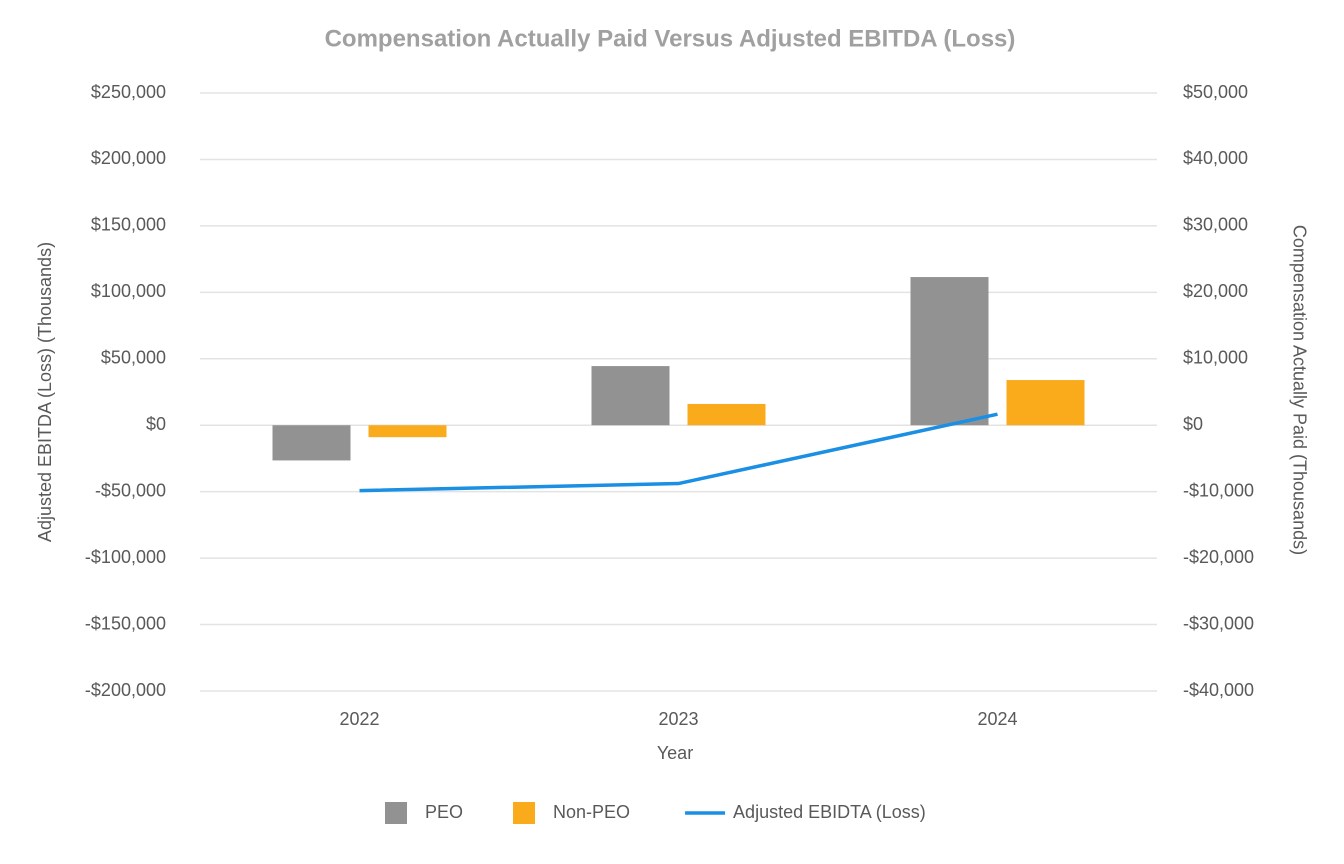 This screenshot has width=1344, height=864. Describe the element at coordinates (1218, 690) in the screenshot. I see `y2-tick-label: -$40,000` at that location.